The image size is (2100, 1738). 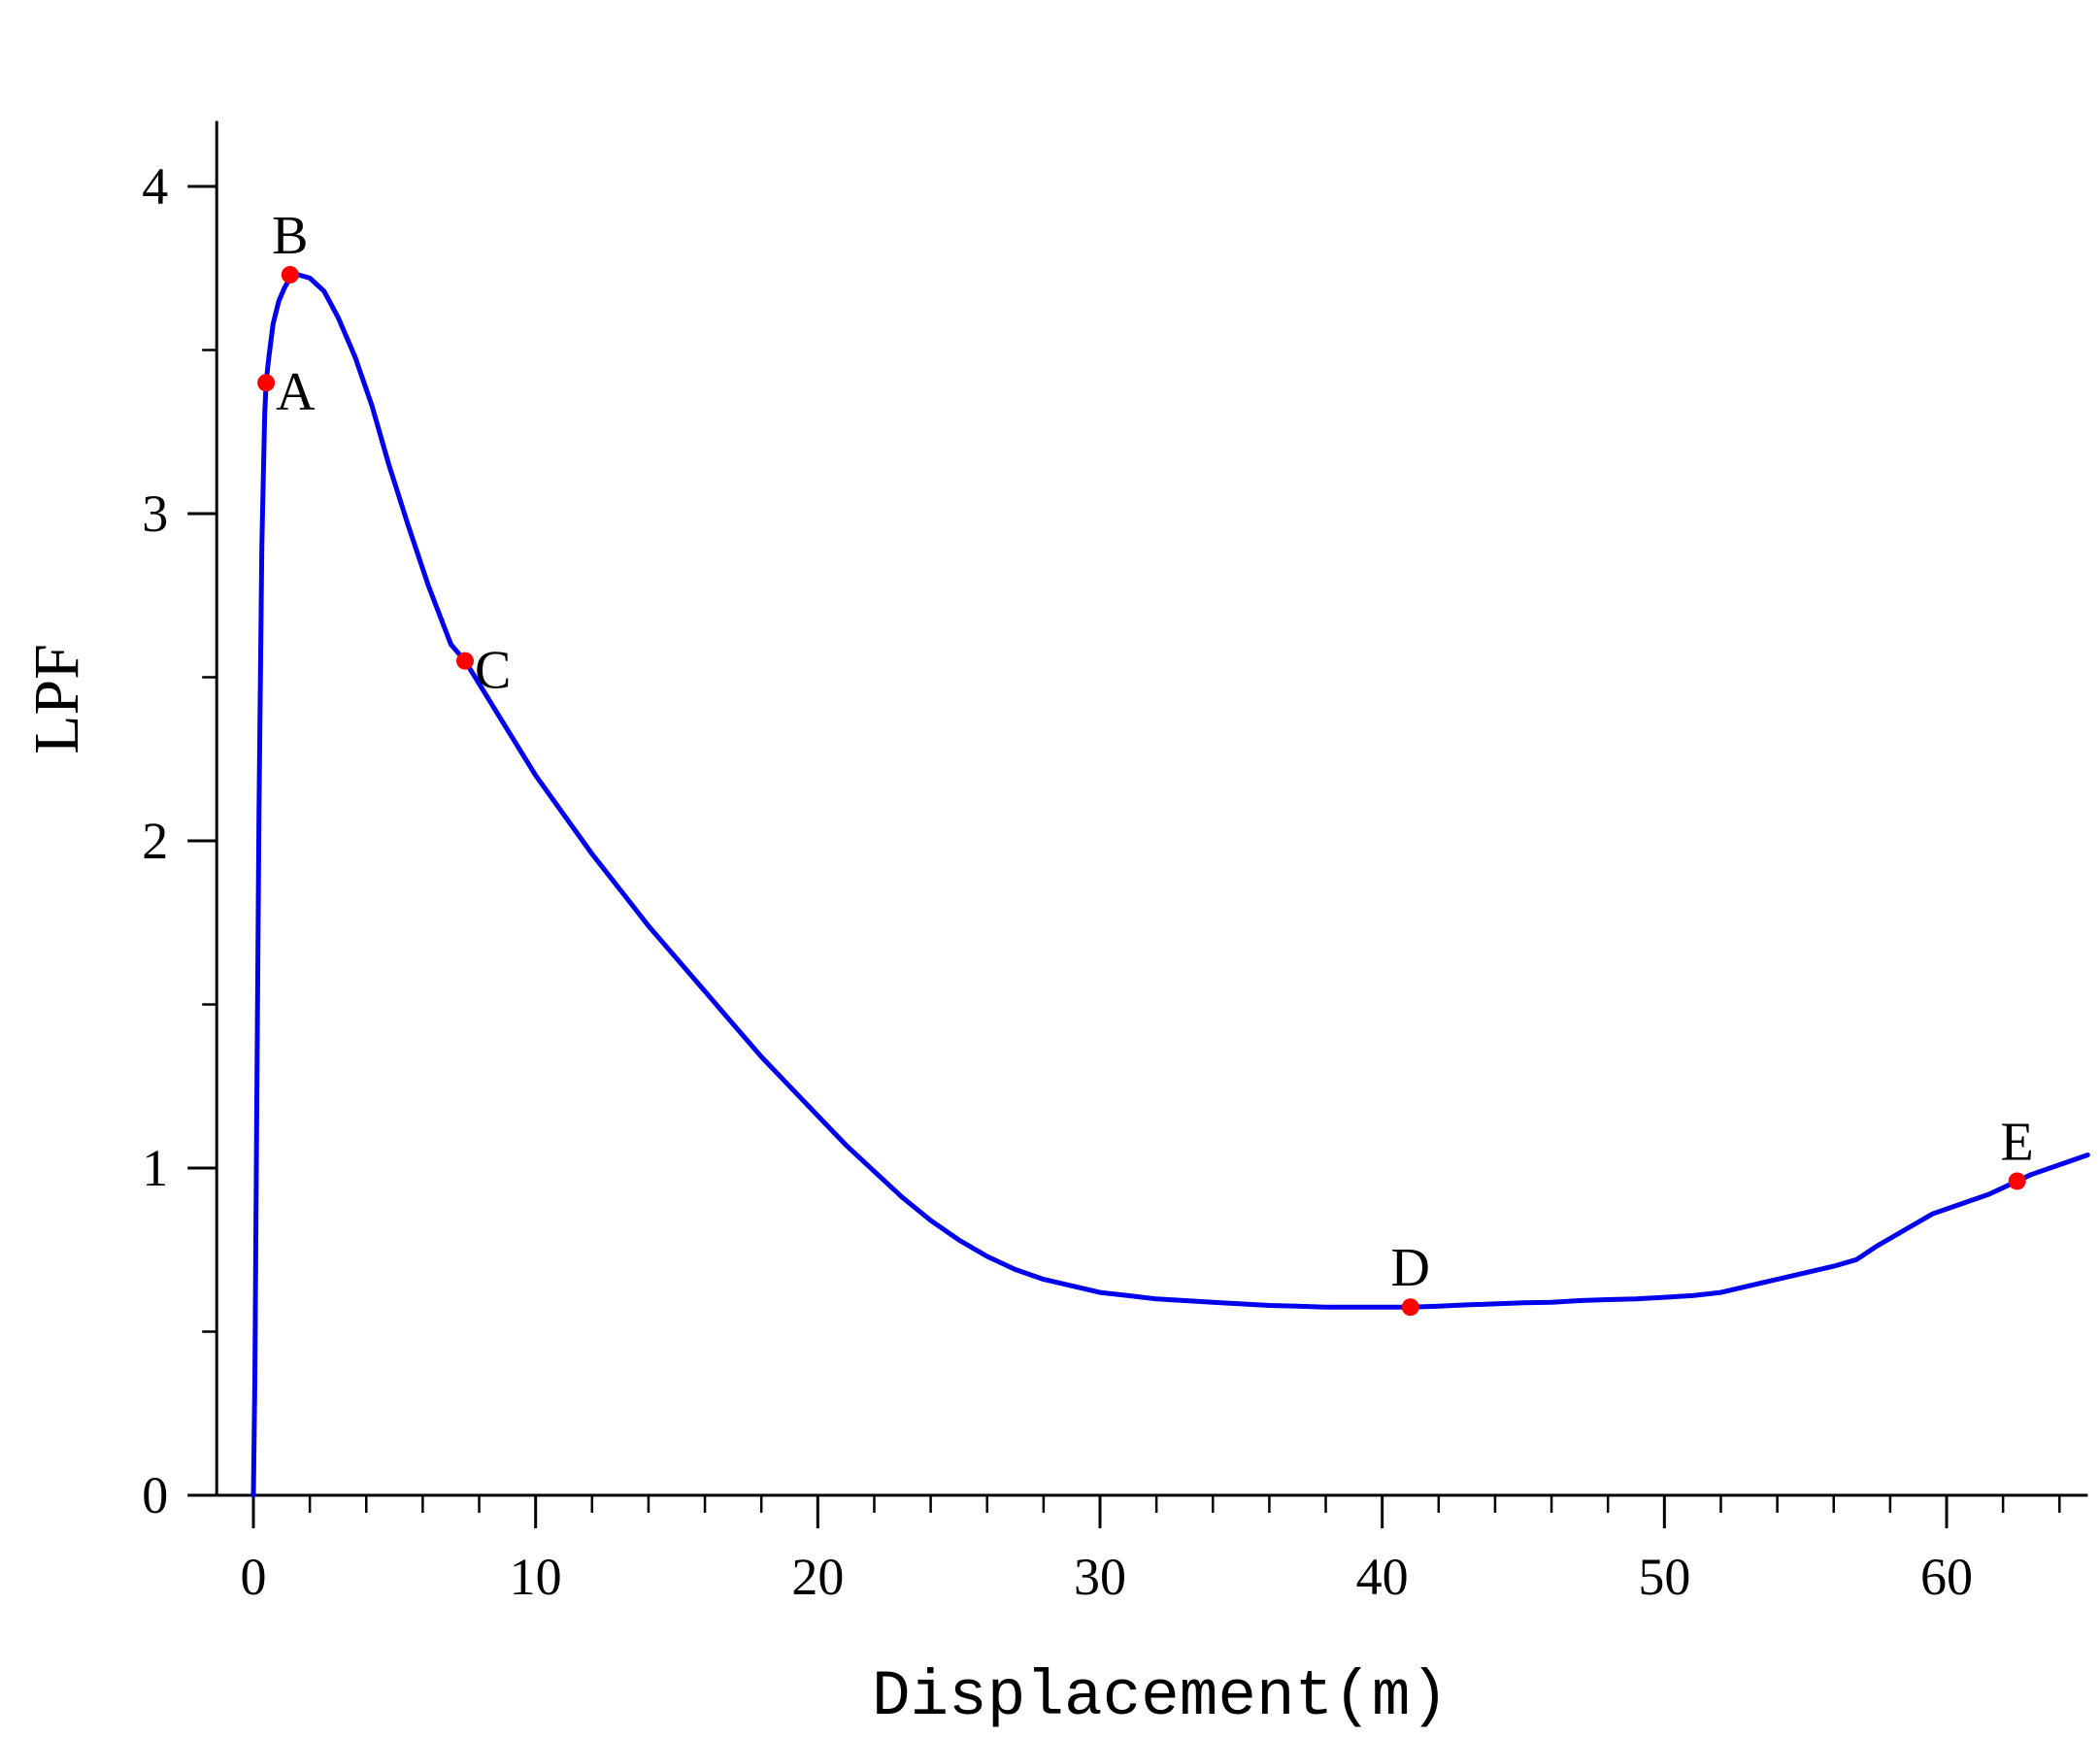 What do you see at coordinates (290, 274) in the screenshot?
I see `point-marker-b` at bounding box center [290, 274].